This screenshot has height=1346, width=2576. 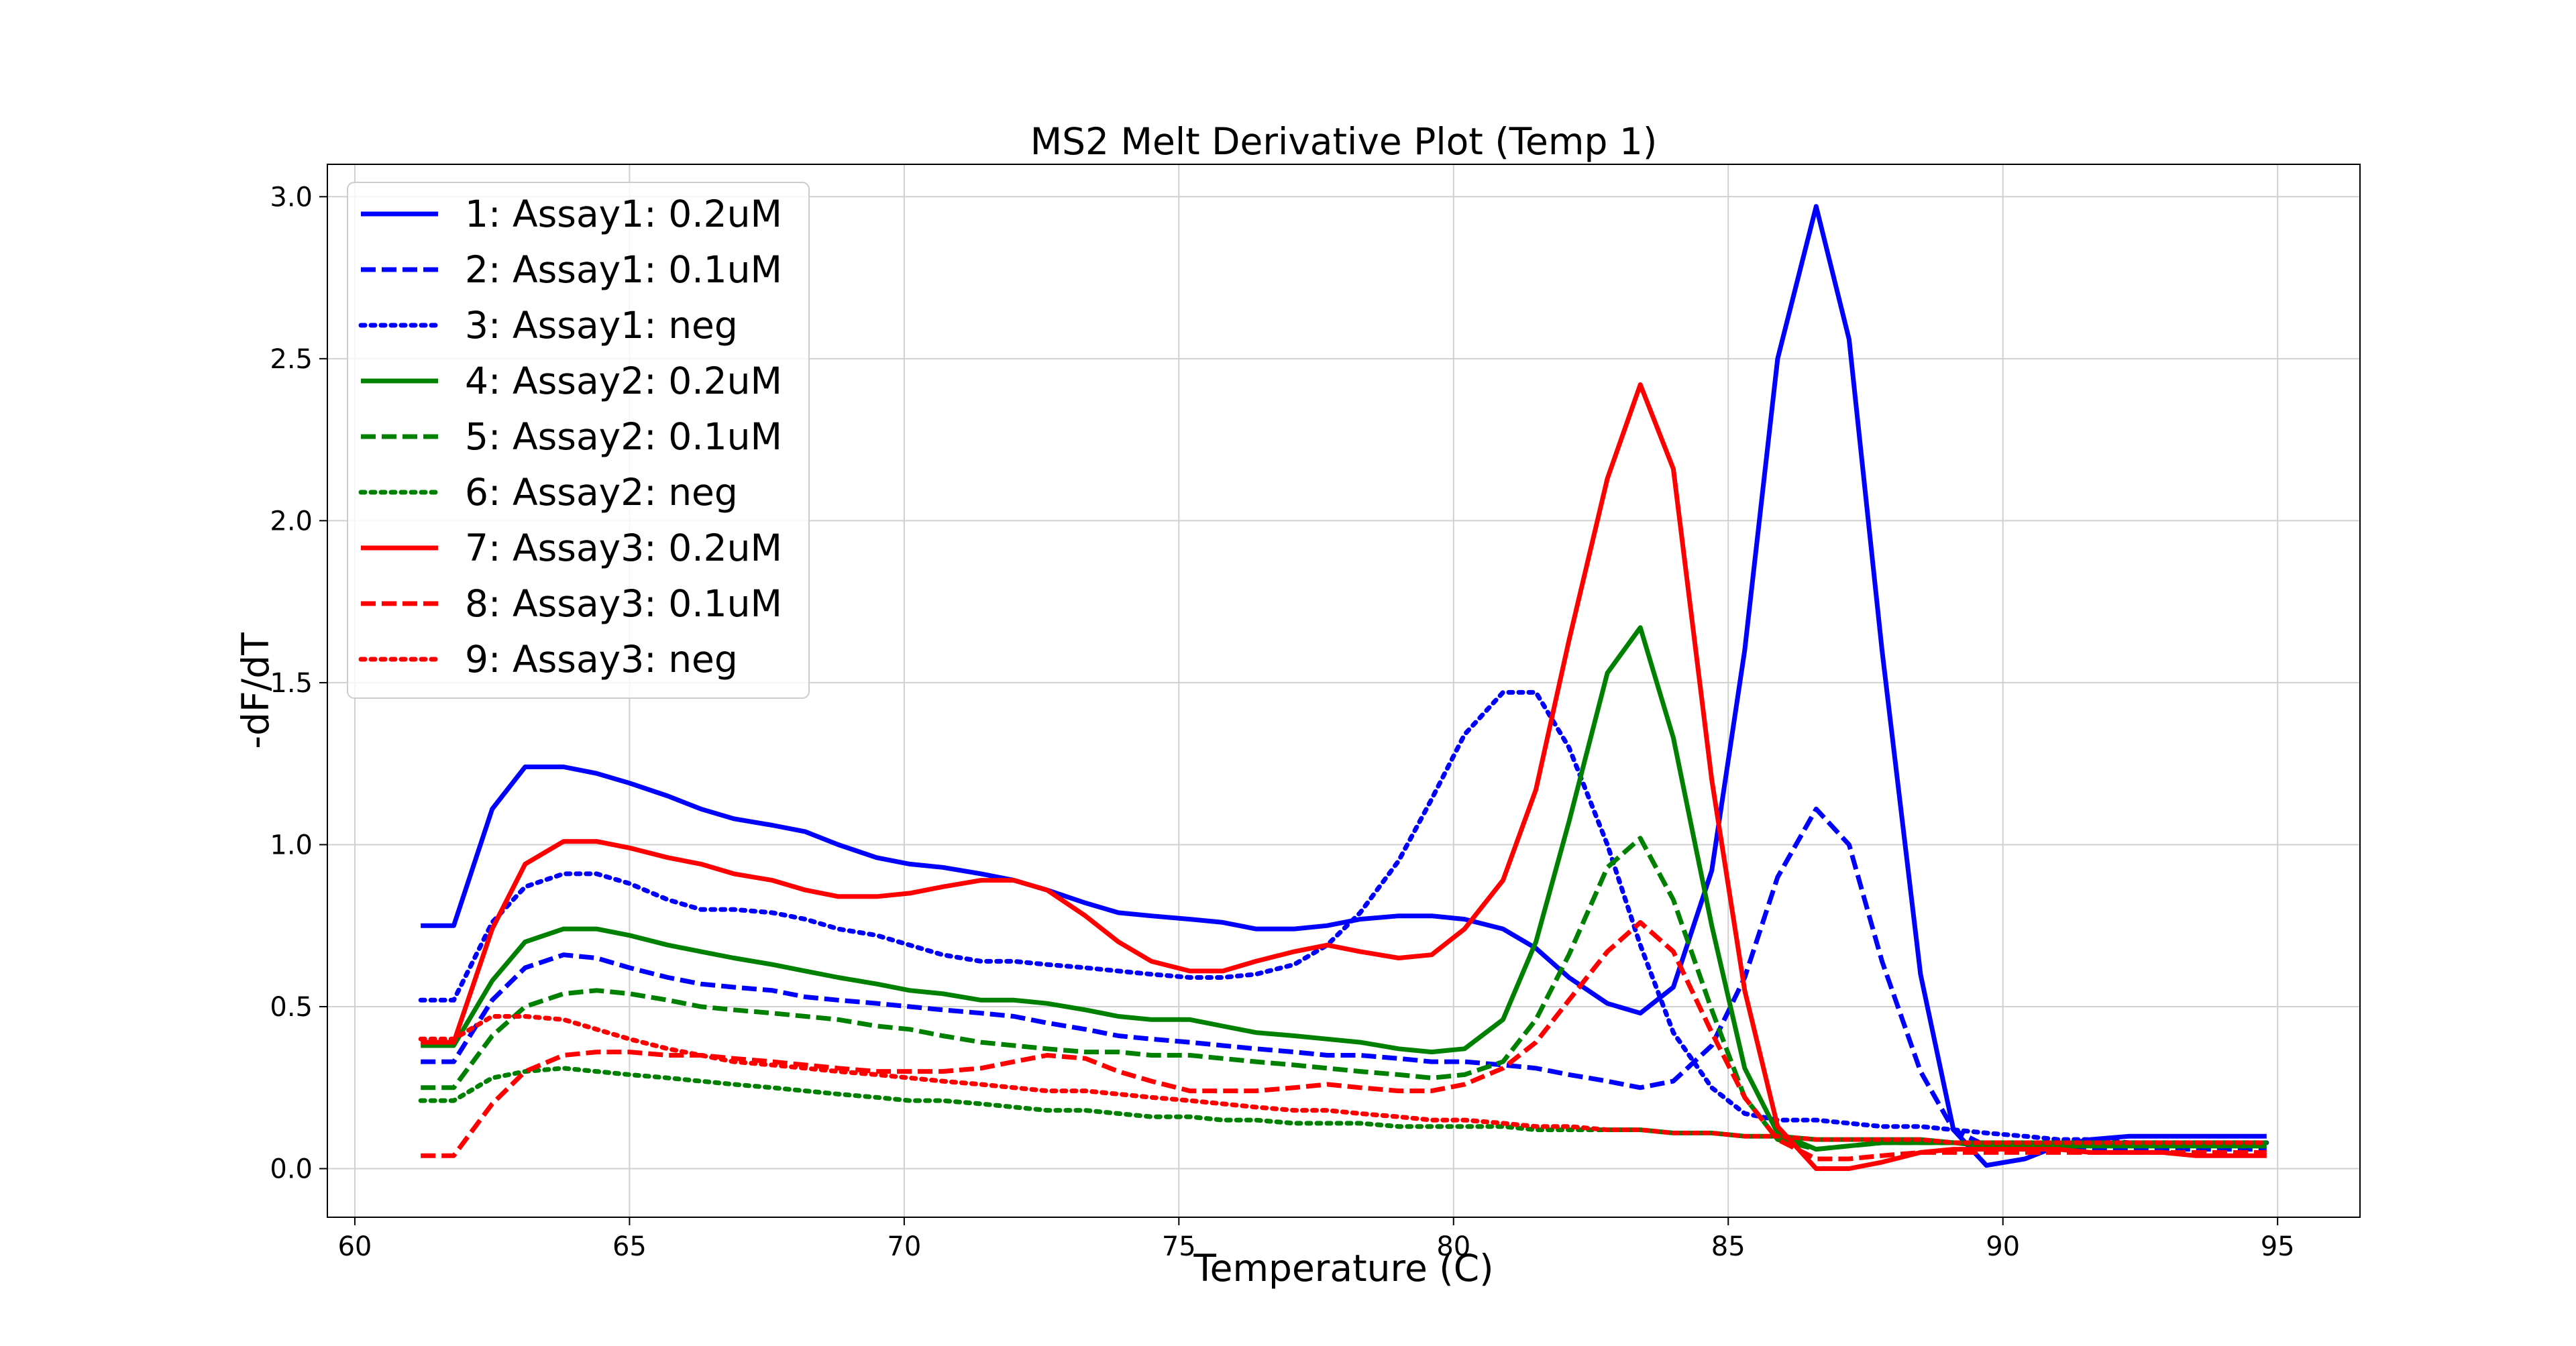 I want to click on x-tick-label: 85, so click(x=1728, y=1246).